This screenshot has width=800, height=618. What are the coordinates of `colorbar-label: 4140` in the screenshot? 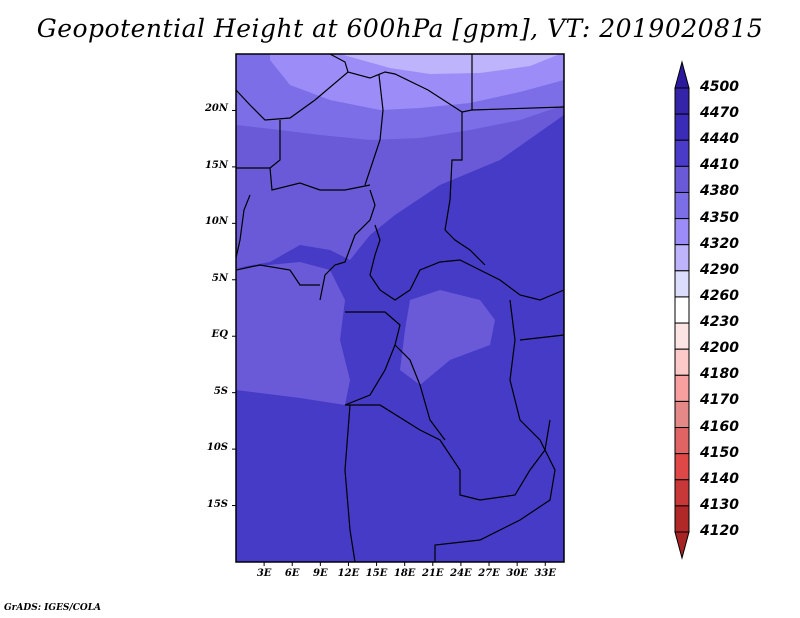 It's located at (719, 478).